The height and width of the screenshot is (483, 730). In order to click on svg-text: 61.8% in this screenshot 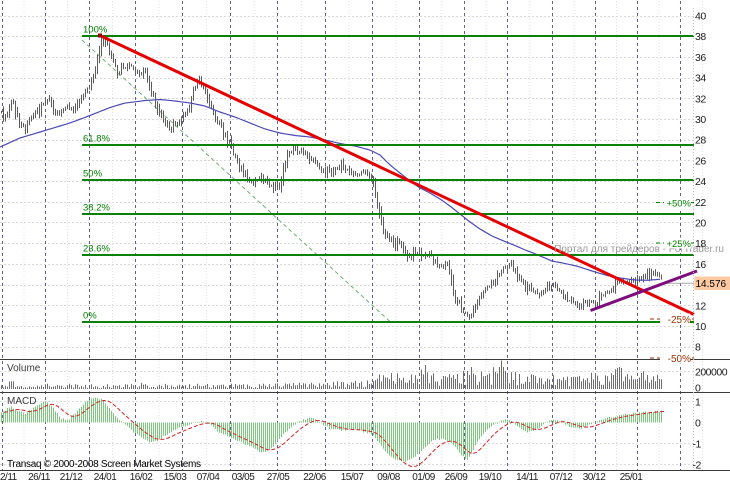, I will do `click(96, 139)`.